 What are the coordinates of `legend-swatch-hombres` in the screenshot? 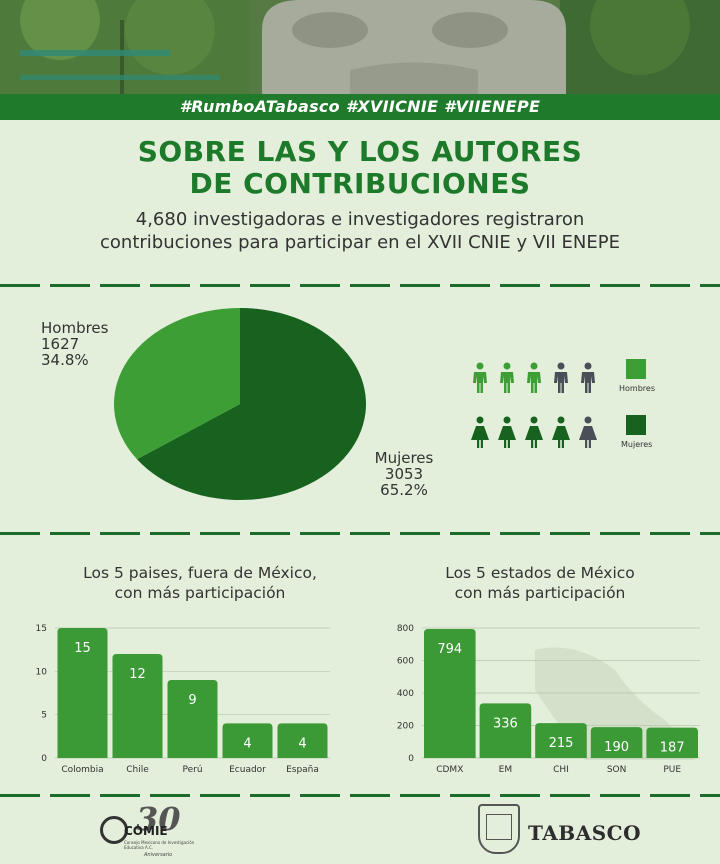 It's located at (636, 369).